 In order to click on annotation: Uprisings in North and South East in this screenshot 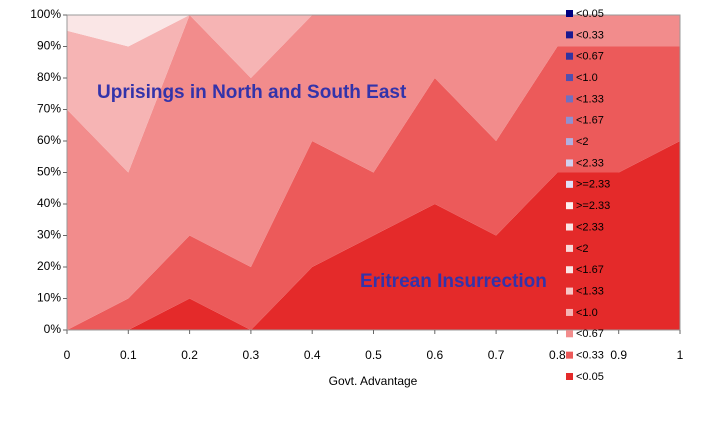, I will do `click(252, 92)`.